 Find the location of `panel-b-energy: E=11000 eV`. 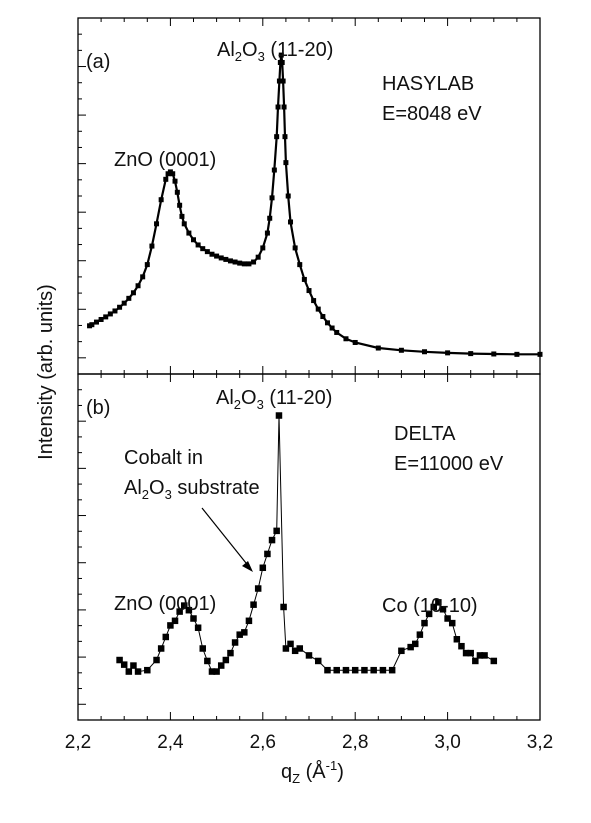

panel-b-energy: E=11000 eV is located at coordinates (449, 464).